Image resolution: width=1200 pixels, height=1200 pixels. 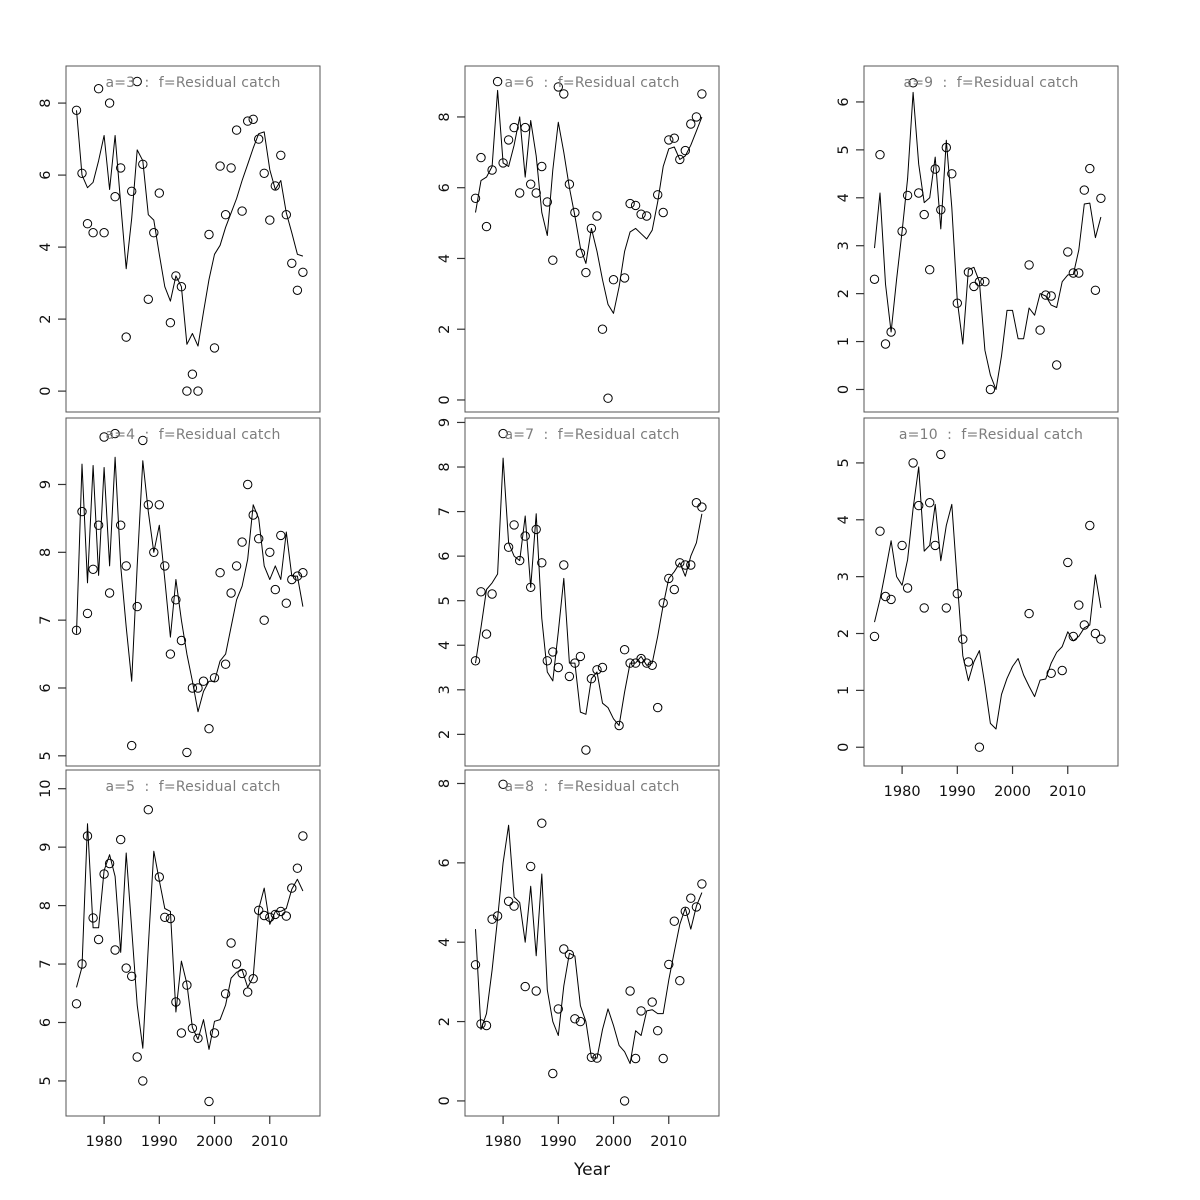 I want to click on panel-a7: 2 3 4 5 6 7 8 9, so click(x=578, y=592).